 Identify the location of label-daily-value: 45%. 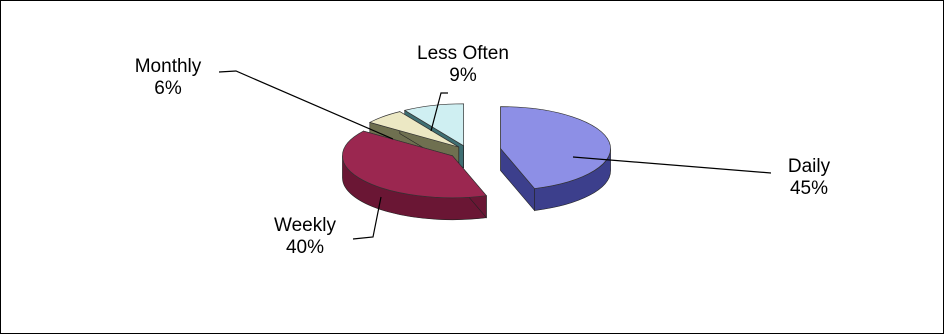
(809, 188).